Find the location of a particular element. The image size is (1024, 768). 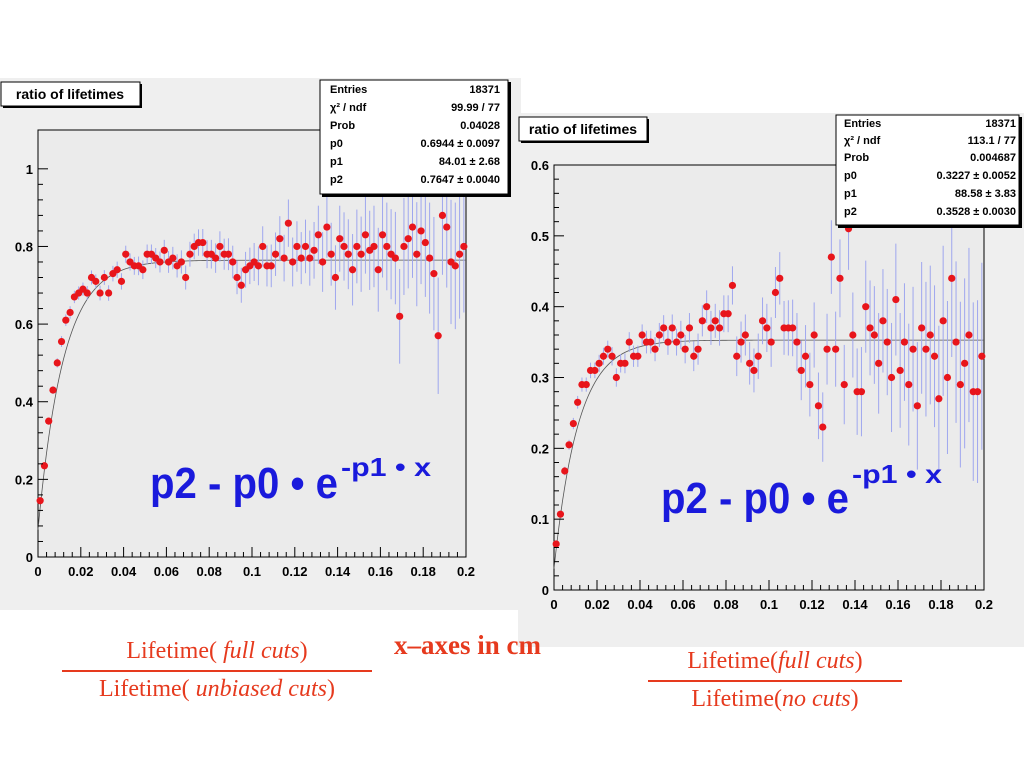

right-caption: Lifetime(full cuts) Lifetime(no cuts) is located at coordinates (775, 680).